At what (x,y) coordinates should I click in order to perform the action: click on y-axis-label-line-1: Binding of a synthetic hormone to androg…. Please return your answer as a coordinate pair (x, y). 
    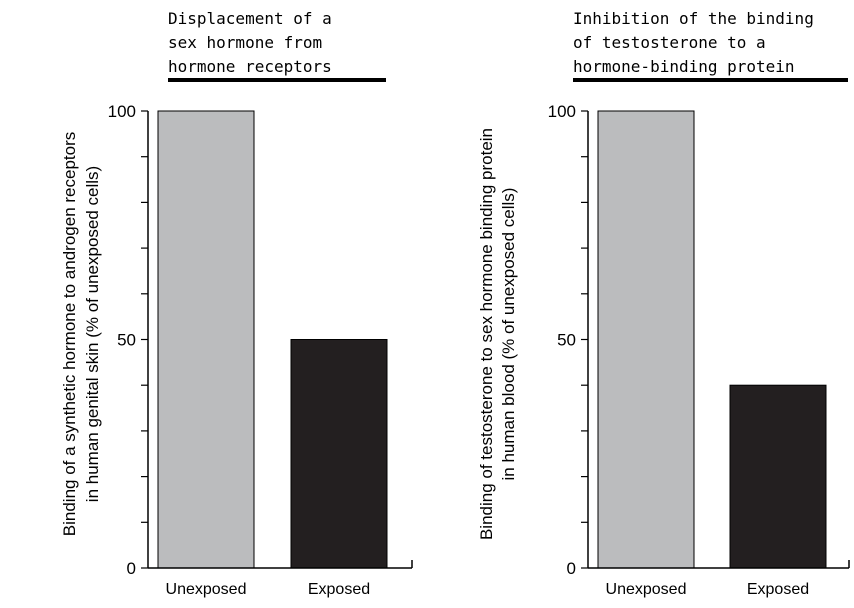
    Looking at the image, I should click on (69, 334).